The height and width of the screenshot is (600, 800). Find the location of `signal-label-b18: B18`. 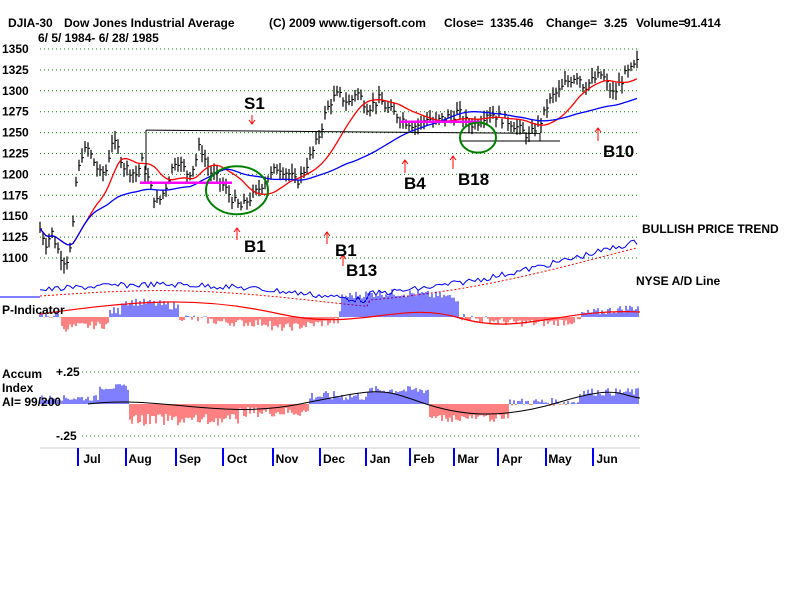

signal-label-b18: B18 is located at coordinates (473, 179).